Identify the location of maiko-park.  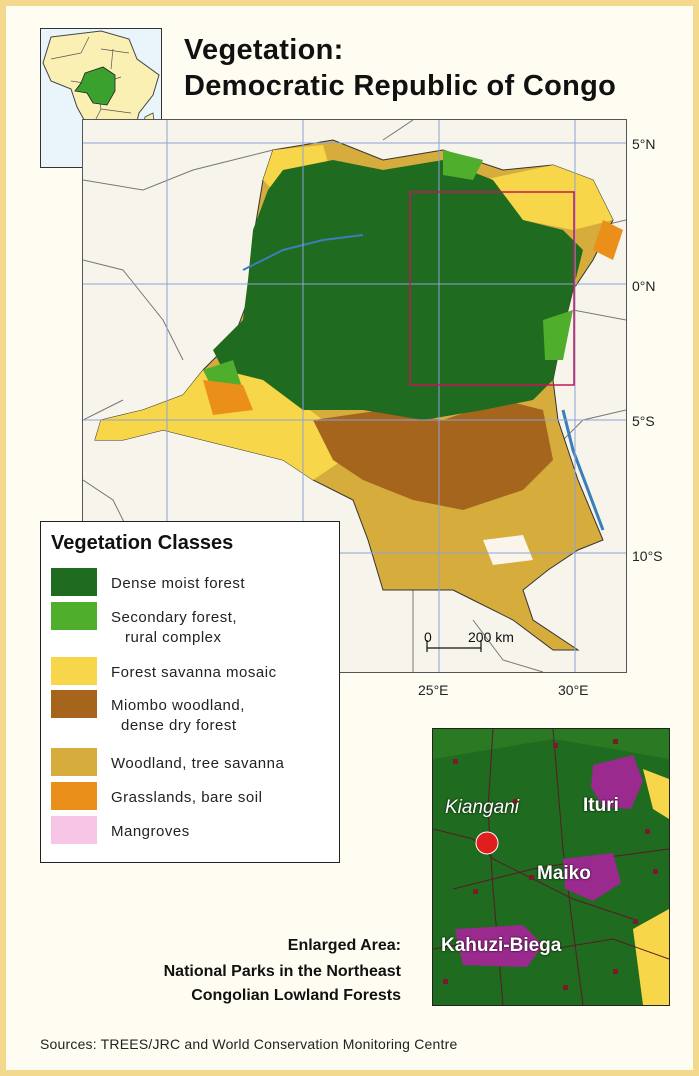
(592, 877).